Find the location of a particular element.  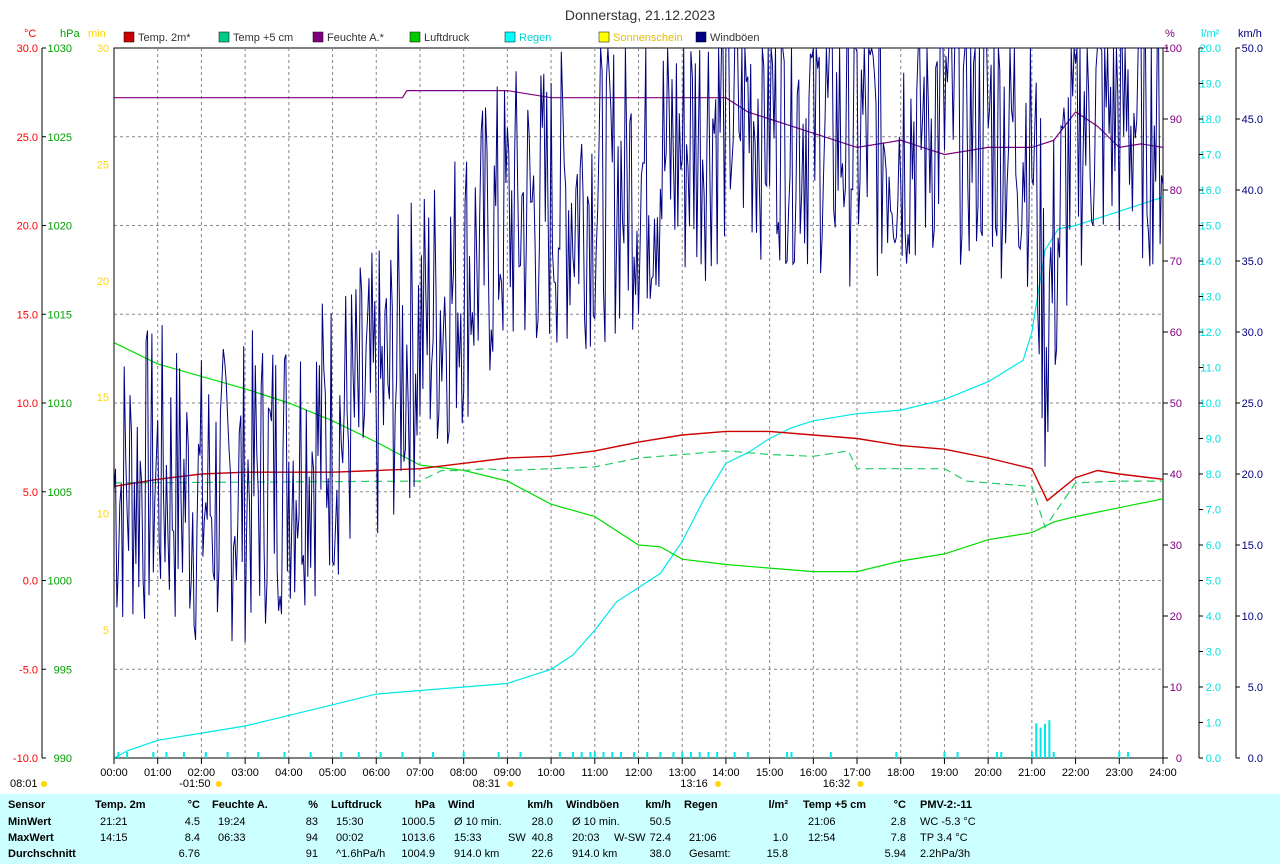

marker-label: 16:32 is located at coordinates (837, 784).